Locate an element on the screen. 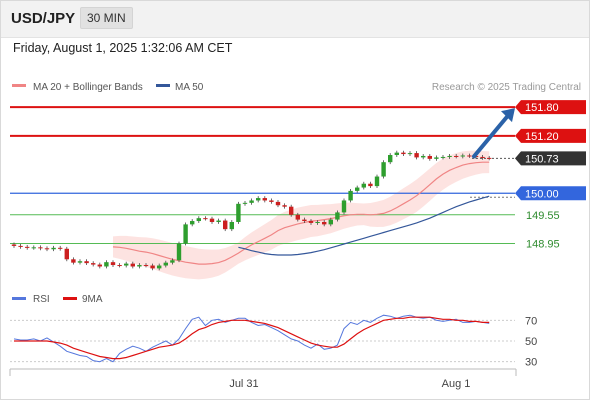 The image size is (590, 400). rsi-legend-swatch is located at coordinates (19, 298).